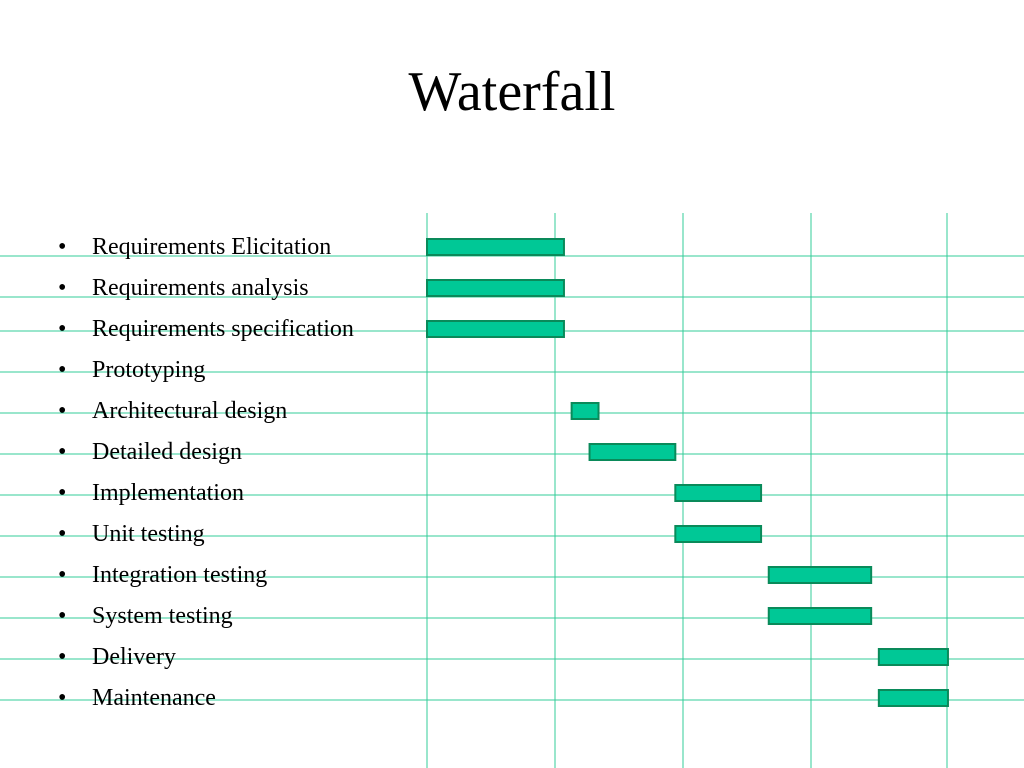 The height and width of the screenshot is (768, 1024). Describe the element at coordinates (134, 657) in the screenshot. I see `task-label: Delivery` at that location.